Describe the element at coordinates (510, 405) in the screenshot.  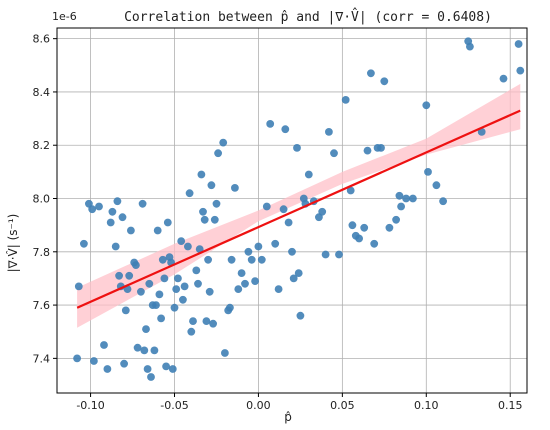
I see `x-tick-label: 0.15` at that location.